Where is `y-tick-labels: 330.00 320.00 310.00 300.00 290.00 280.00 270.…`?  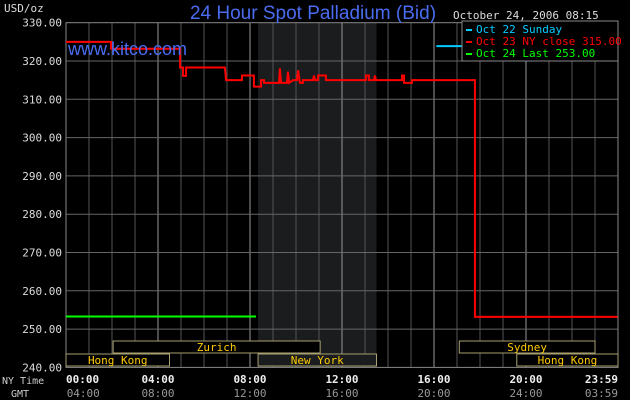
y-tick-labels: 330.00 320.00 310.00 300.00 290.00 280.00 270.… is located at coordinates (42, 196).